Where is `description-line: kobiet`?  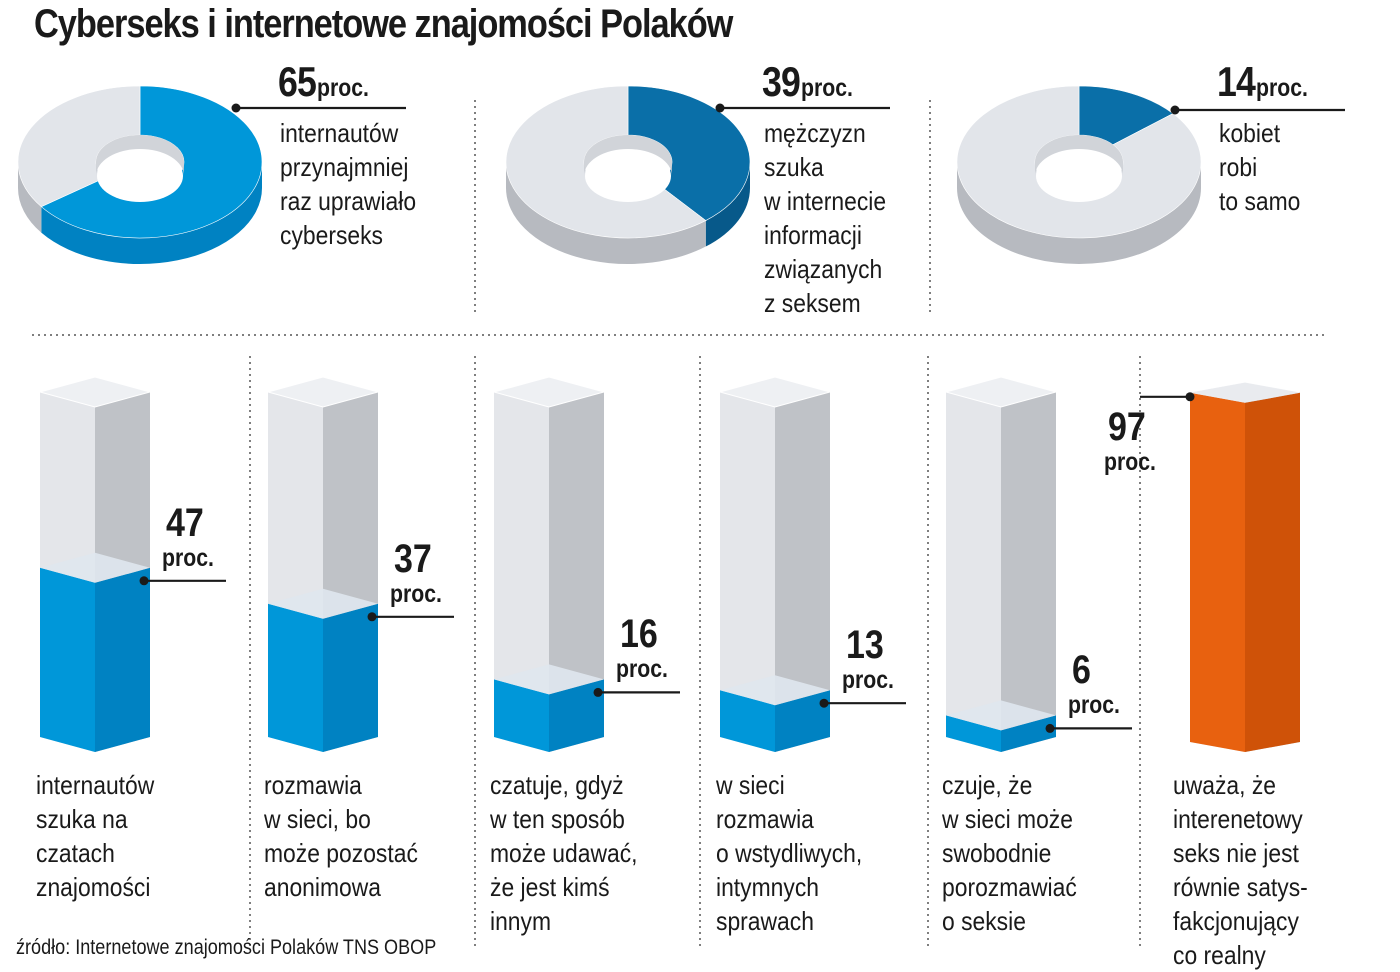 description-line: kobiet is located at coordinates (1250, 133).